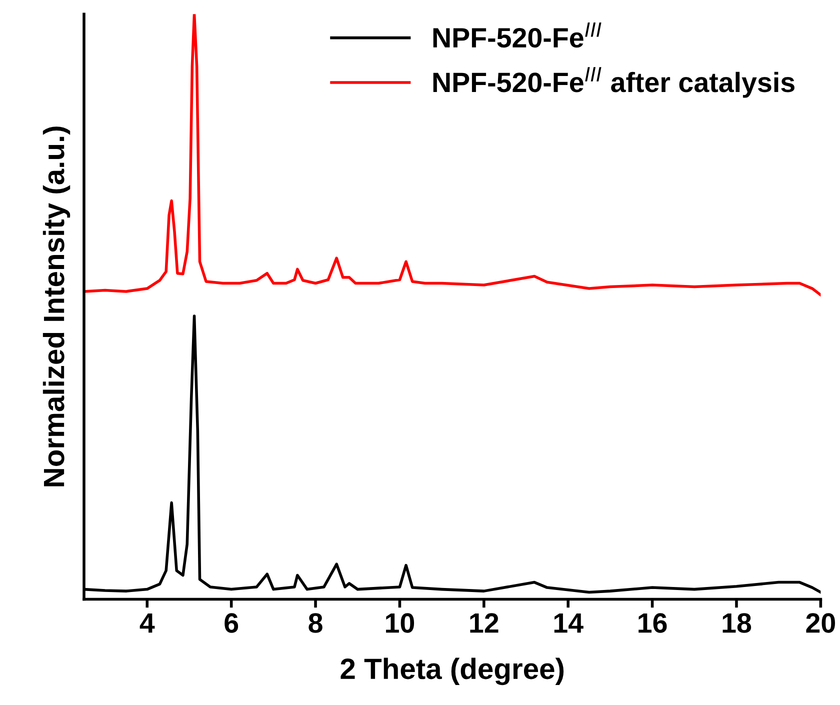 The image size is (840, 705). I want to click on x-tick-label: 14, so click(569, 623).